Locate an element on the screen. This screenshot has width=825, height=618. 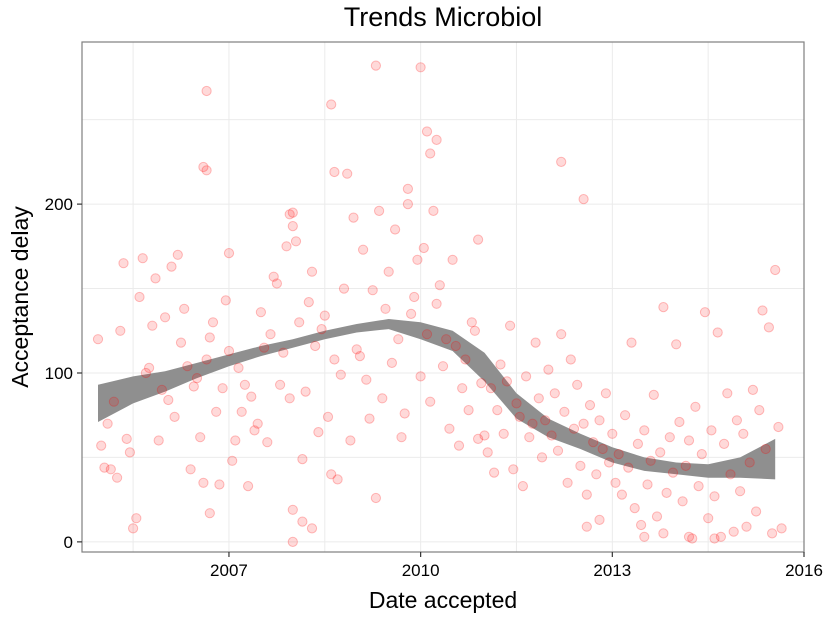
x-tick-label-2: 2013 is located at coordinates (612, 570).